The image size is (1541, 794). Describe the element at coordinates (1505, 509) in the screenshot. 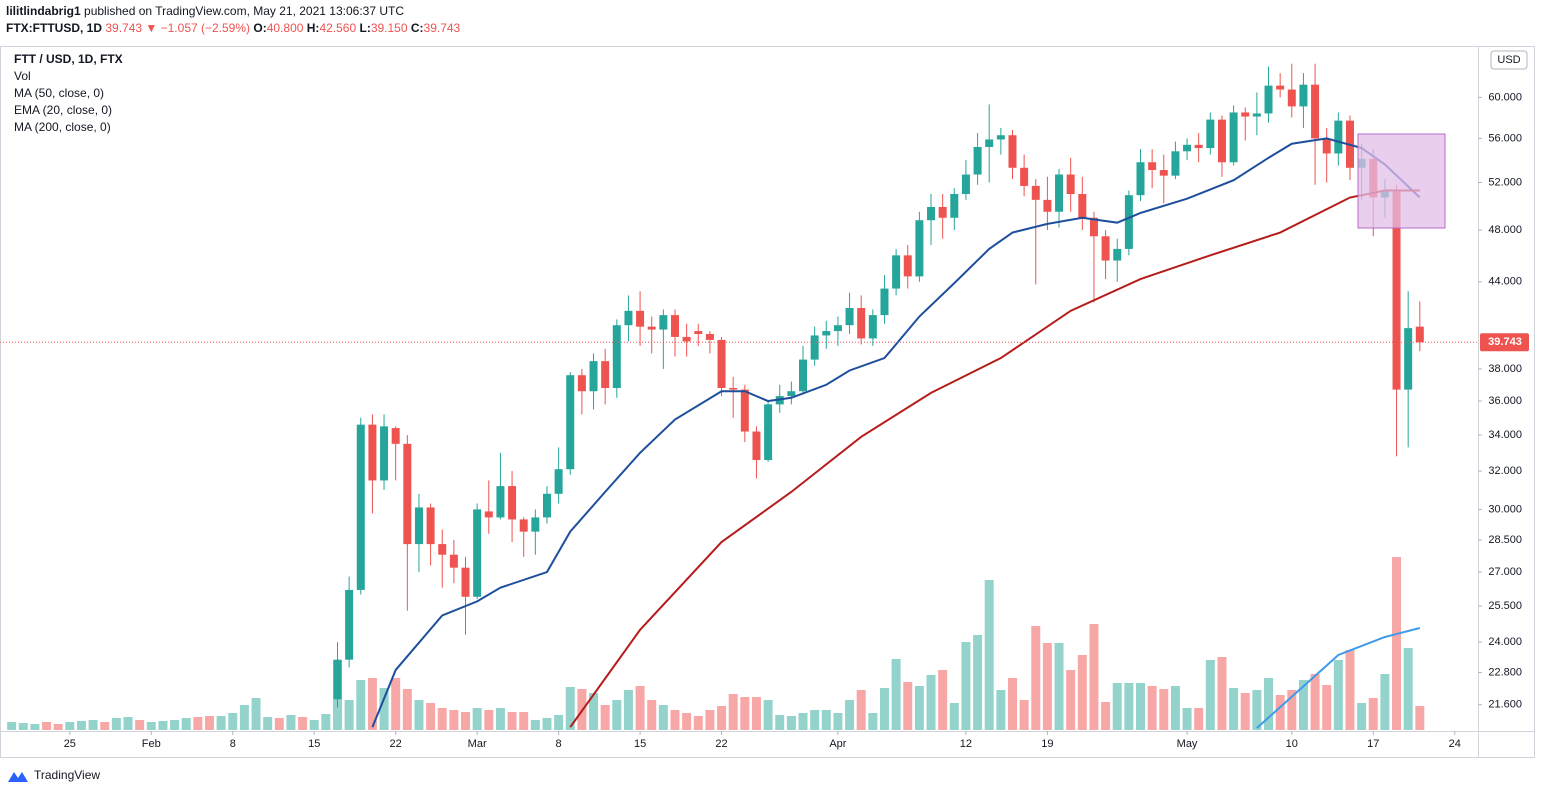

I see `y-tick-label: 30.000` at that location.